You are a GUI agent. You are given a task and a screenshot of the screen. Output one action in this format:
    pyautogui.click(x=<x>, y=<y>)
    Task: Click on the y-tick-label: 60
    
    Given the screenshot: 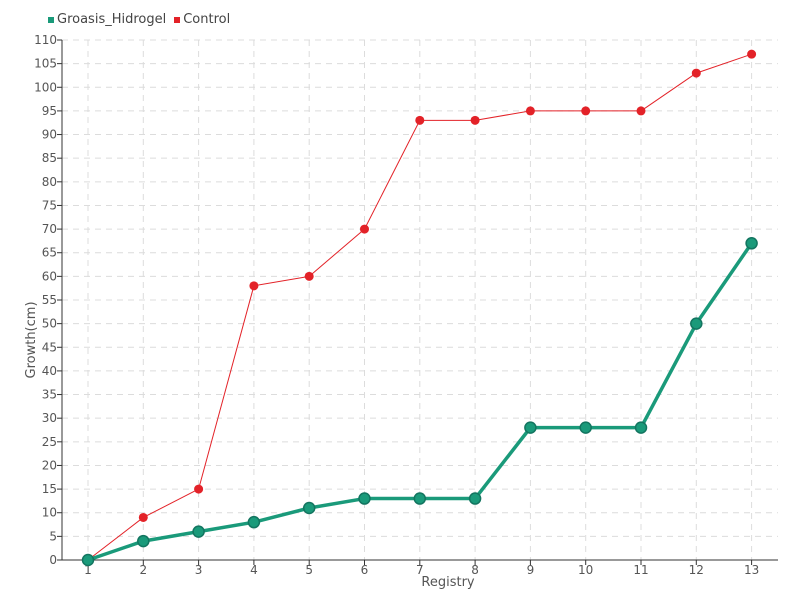 What is the action you would take?
    pyautogui.click(x=49, y=276)
    